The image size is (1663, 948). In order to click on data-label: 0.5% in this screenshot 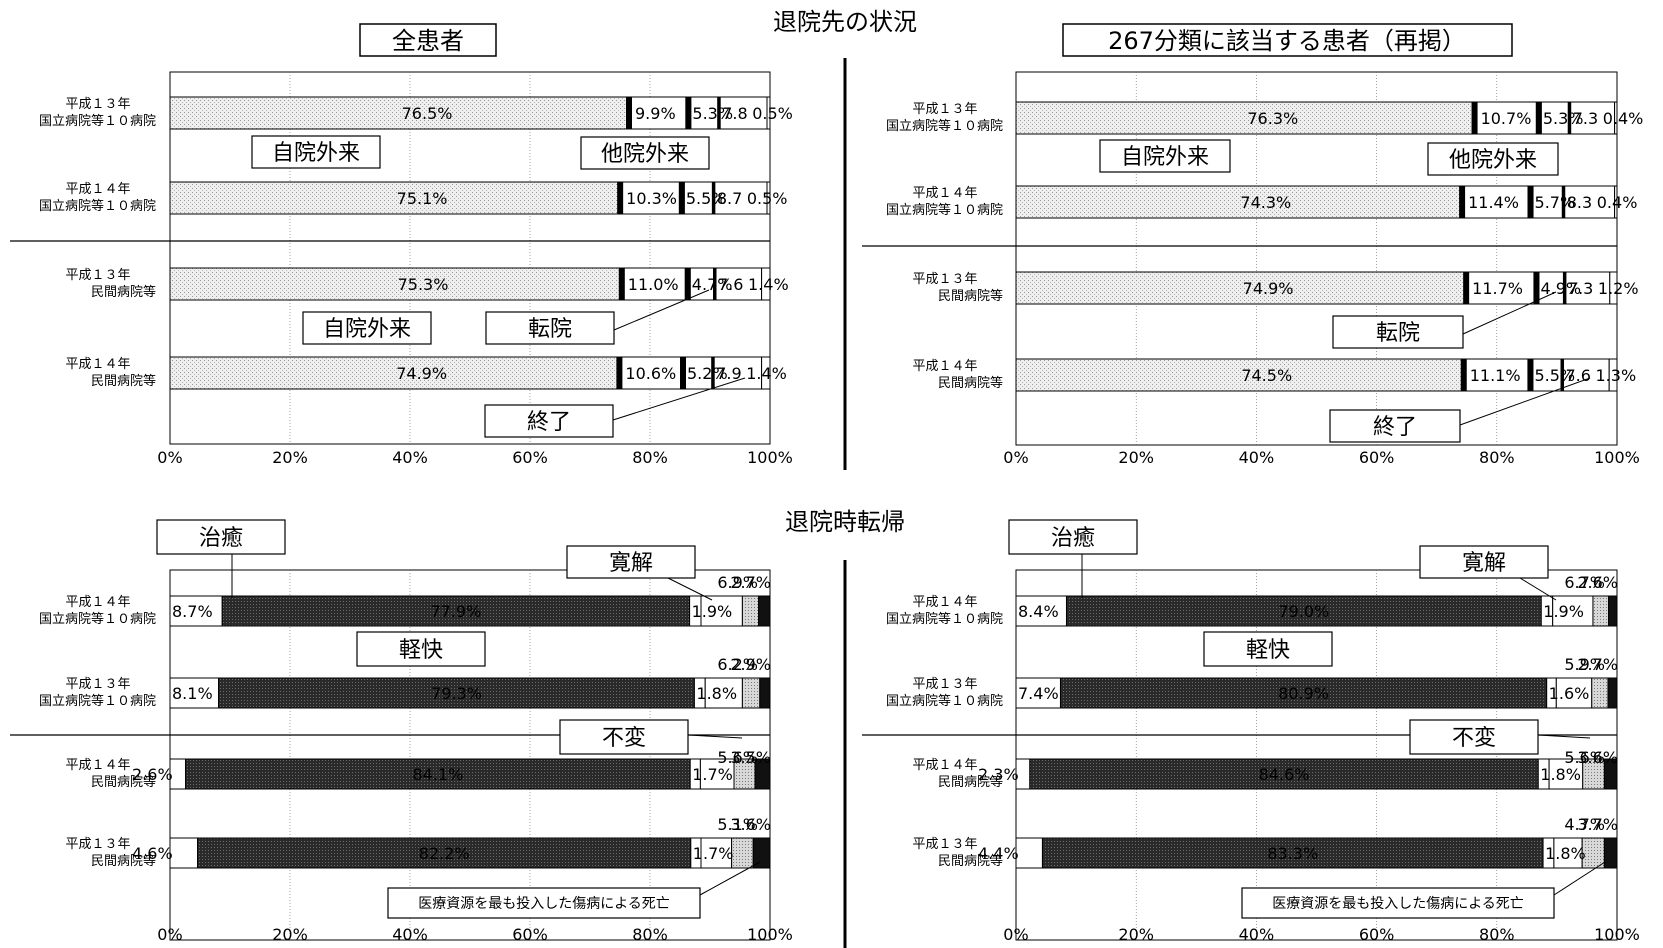, I will do `click(772, 113)`.